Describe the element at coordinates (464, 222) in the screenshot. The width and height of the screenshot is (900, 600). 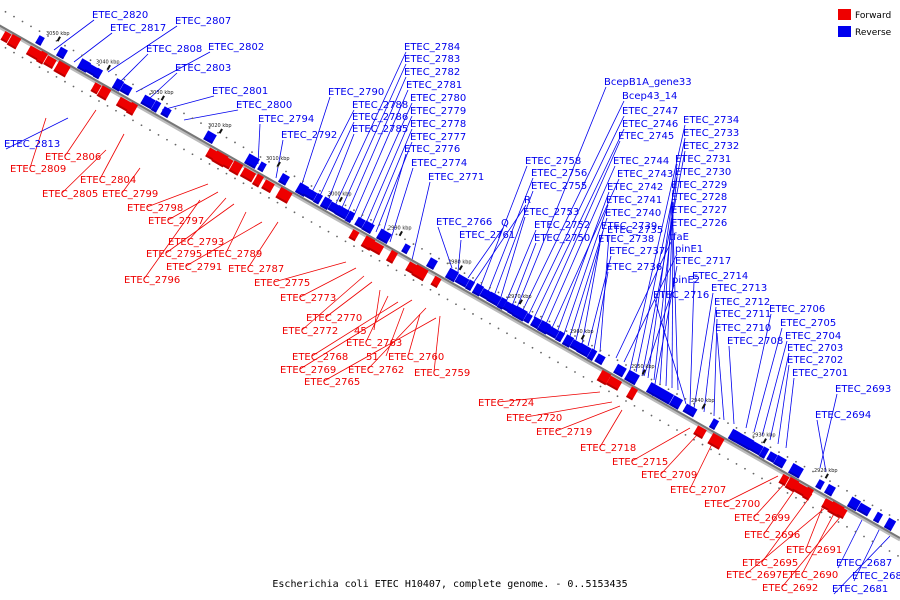
I see `reverse-gene-label: ETEC_2766` at that location.